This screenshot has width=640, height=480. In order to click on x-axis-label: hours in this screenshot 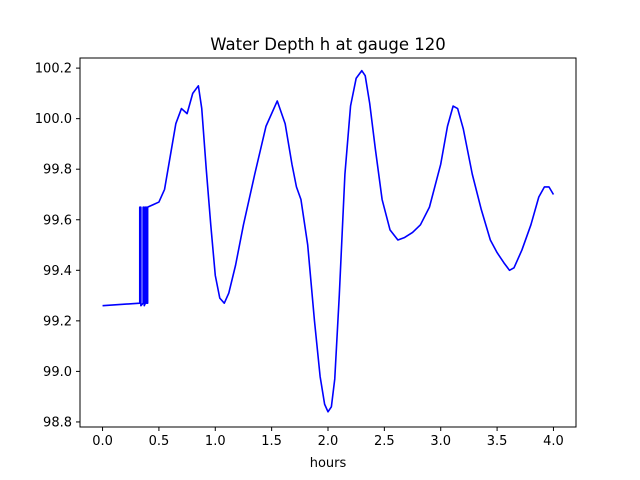, I will do `click(328, 463)`.